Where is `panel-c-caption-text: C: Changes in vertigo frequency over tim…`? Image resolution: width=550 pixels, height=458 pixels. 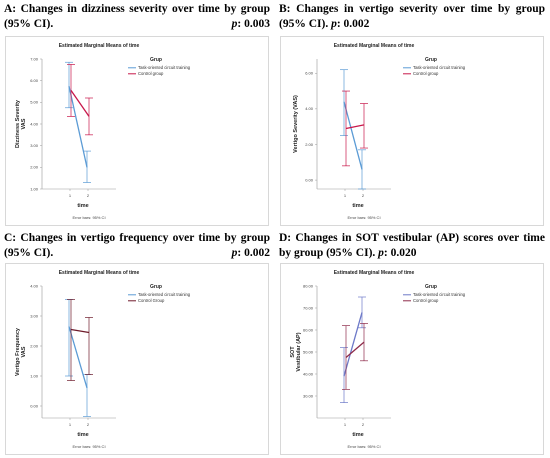 panel-c-caption-text: C: Changes in vertigo frequency over tim… is located at coordinates (137, 245).